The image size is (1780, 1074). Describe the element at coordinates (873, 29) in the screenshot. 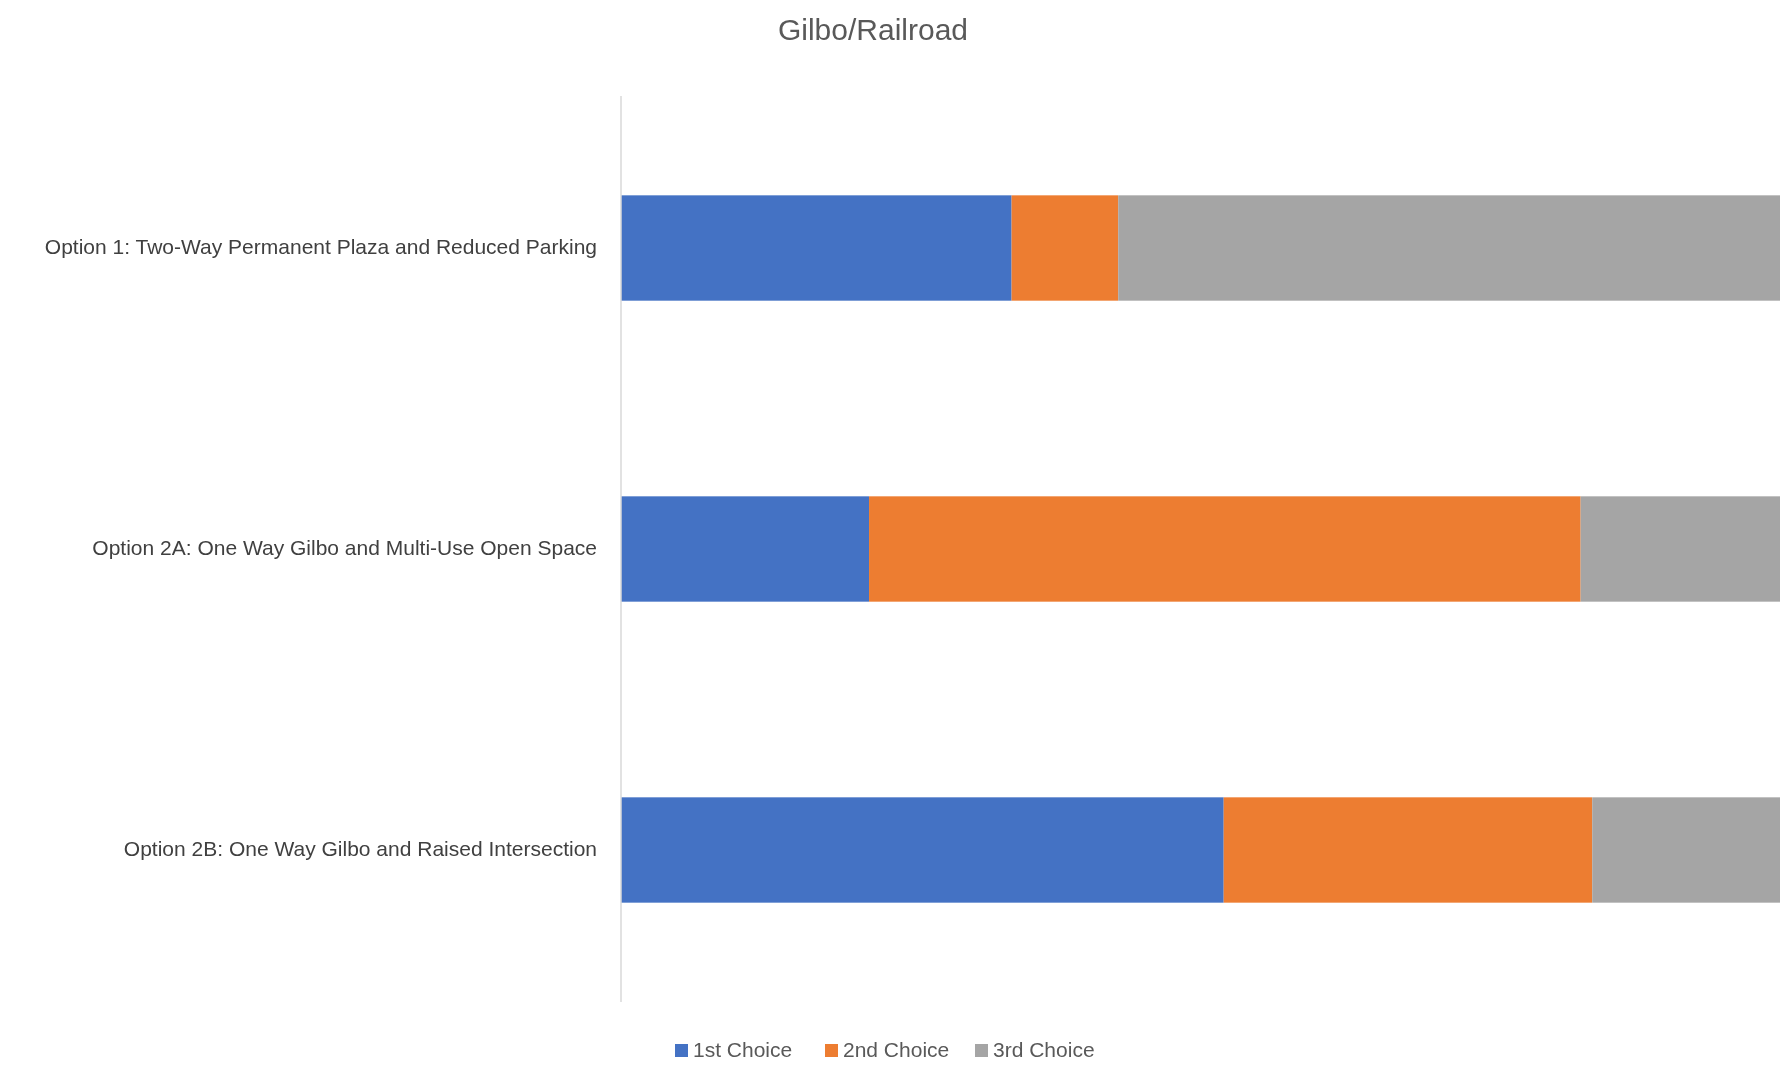

I see `chart-title: Gilbo/Railroad` at that location.